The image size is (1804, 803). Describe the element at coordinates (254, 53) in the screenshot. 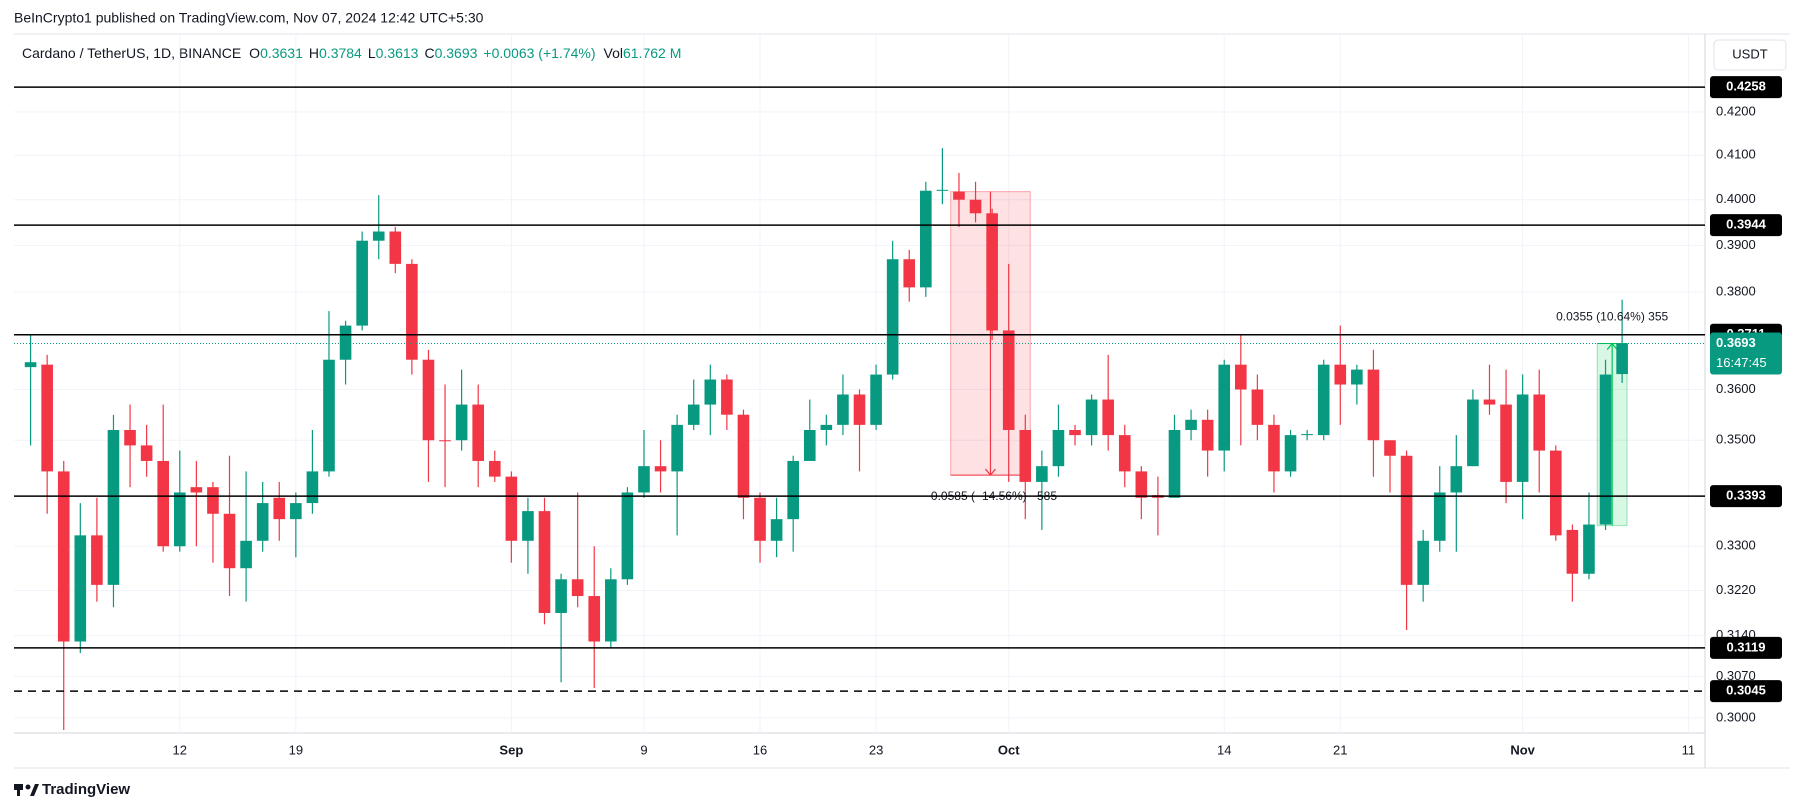

I see `legend-label: O` at that location.